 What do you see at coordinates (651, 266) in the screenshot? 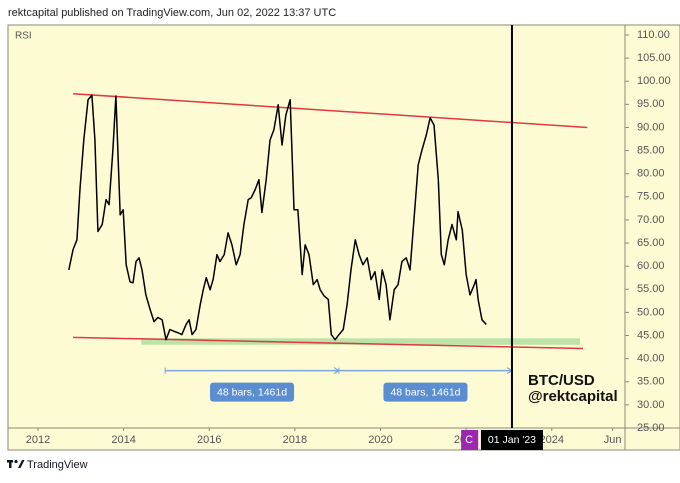
I see `y-tick-label: 60.00` at bounding box center [651, 266].